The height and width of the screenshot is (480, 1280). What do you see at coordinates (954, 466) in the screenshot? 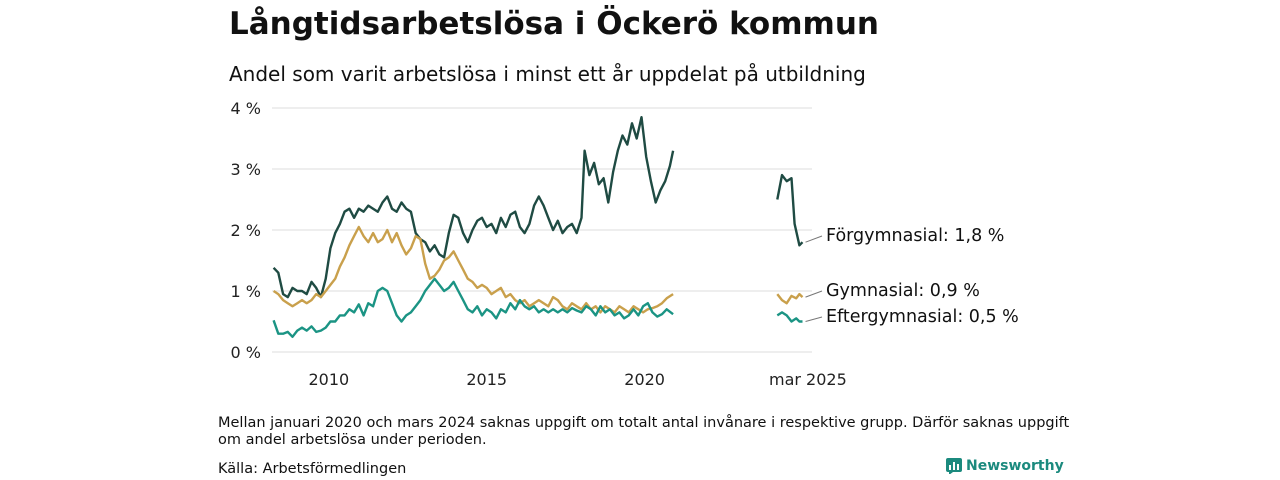
I see `bar-chart-icon` at bounding box center [954, 466].